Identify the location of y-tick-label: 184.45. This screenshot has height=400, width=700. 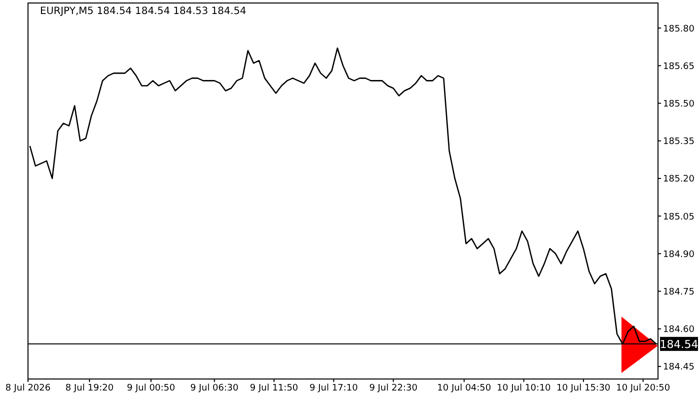
(678, 367).